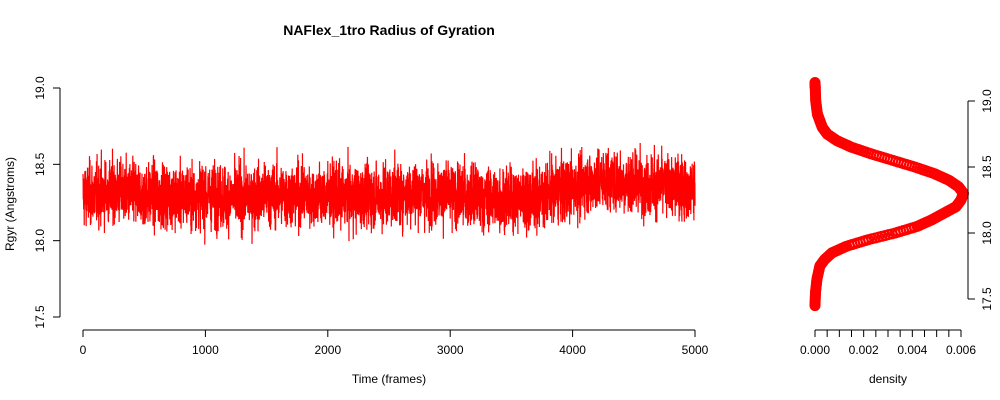  Describe the element at coordinates (389, 30) in the screenshot. I see `chart-title: NAFlex_1tro Radius of Gyration` at that location.